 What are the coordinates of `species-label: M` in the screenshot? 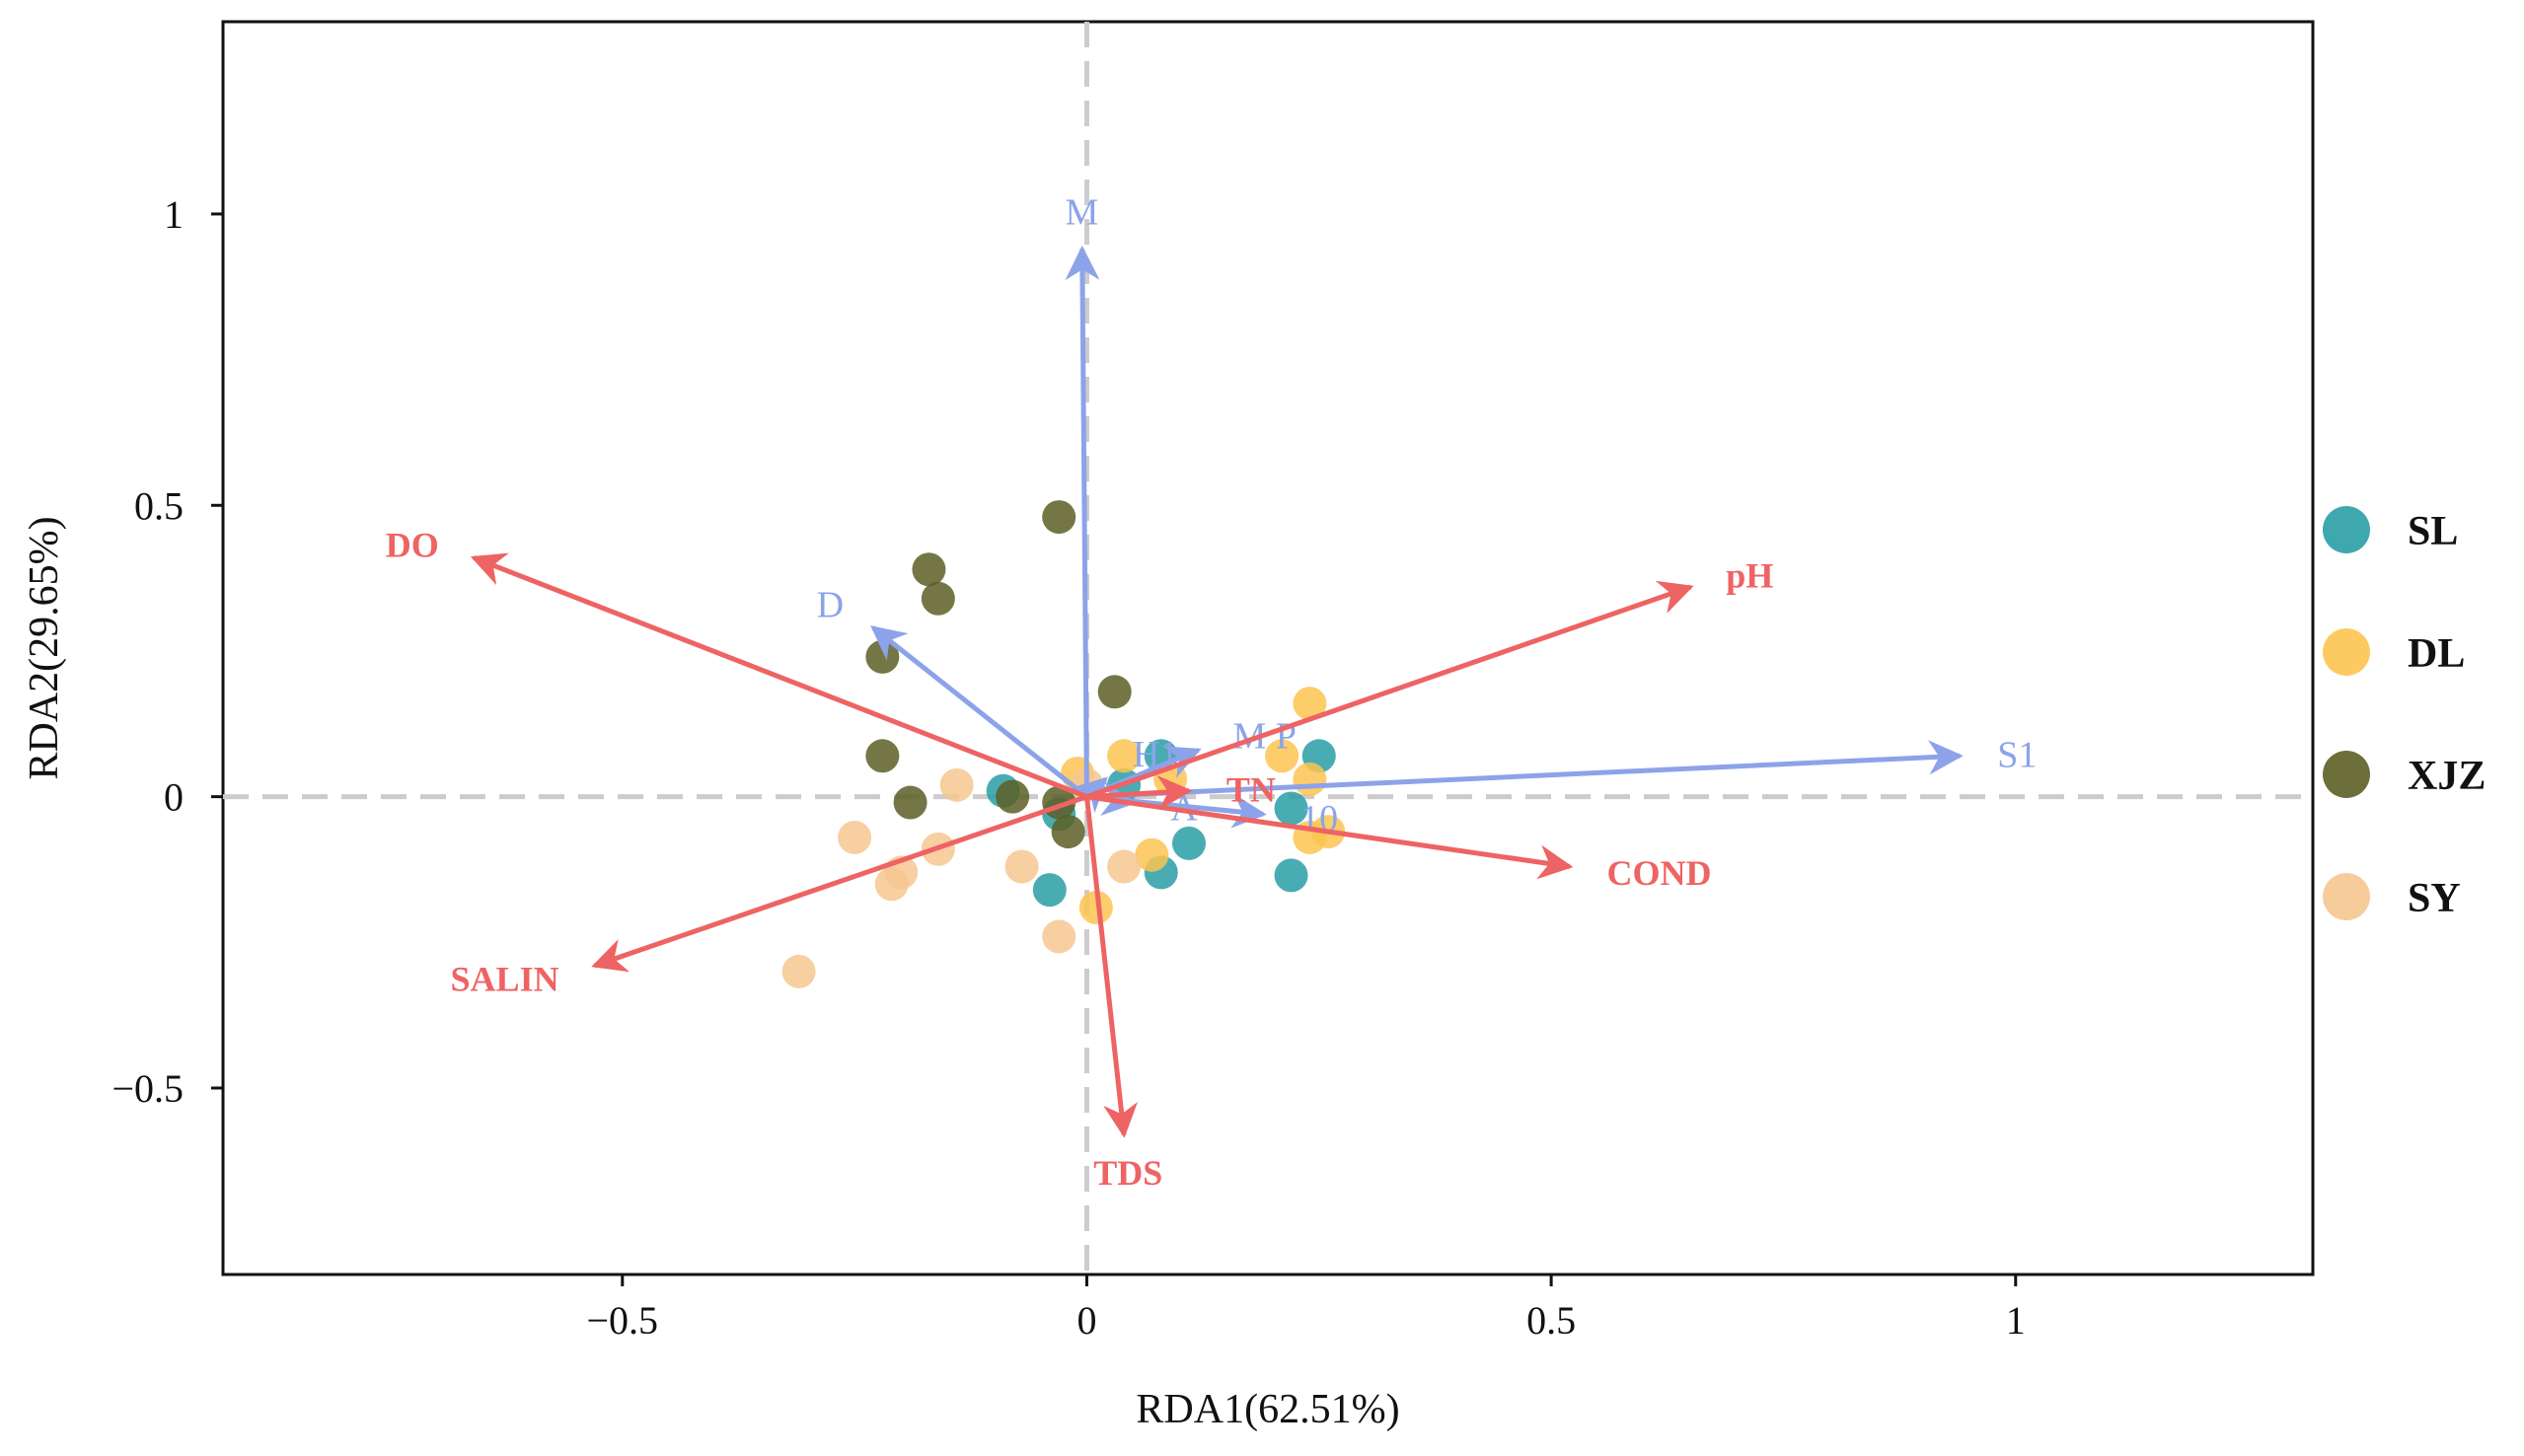 It's located at (1082, 212).